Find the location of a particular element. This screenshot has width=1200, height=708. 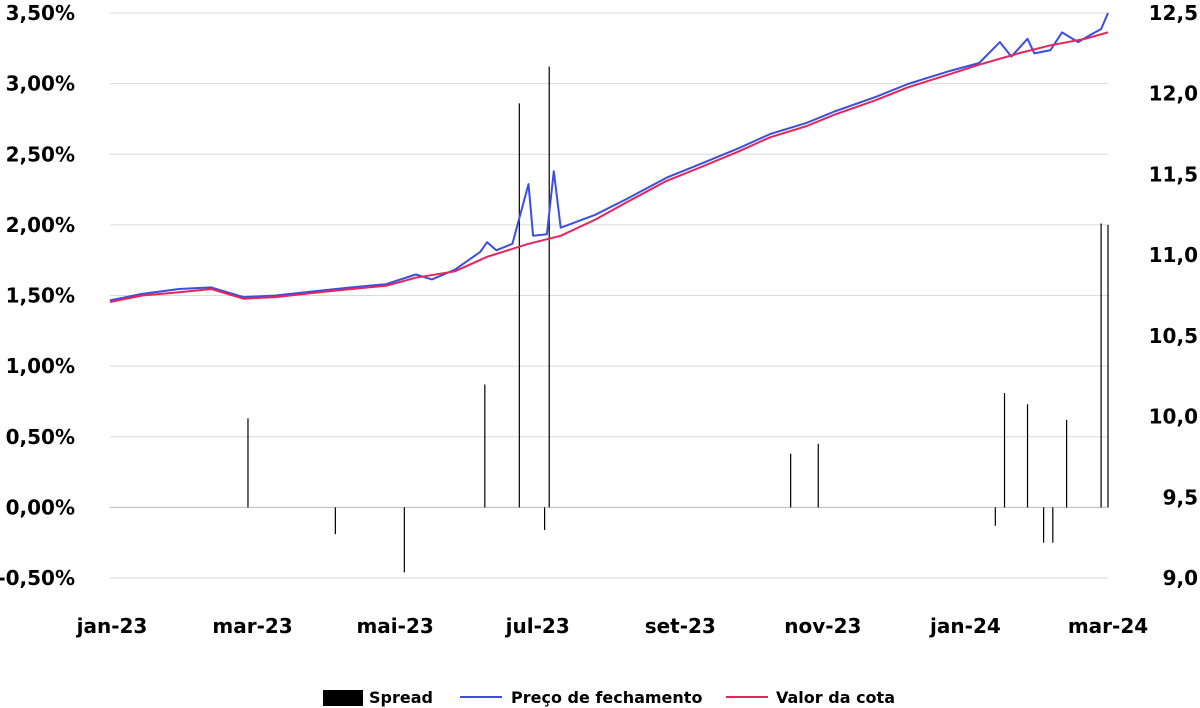

left-tick-label: 3,50% is located at coordinates (40, 13).